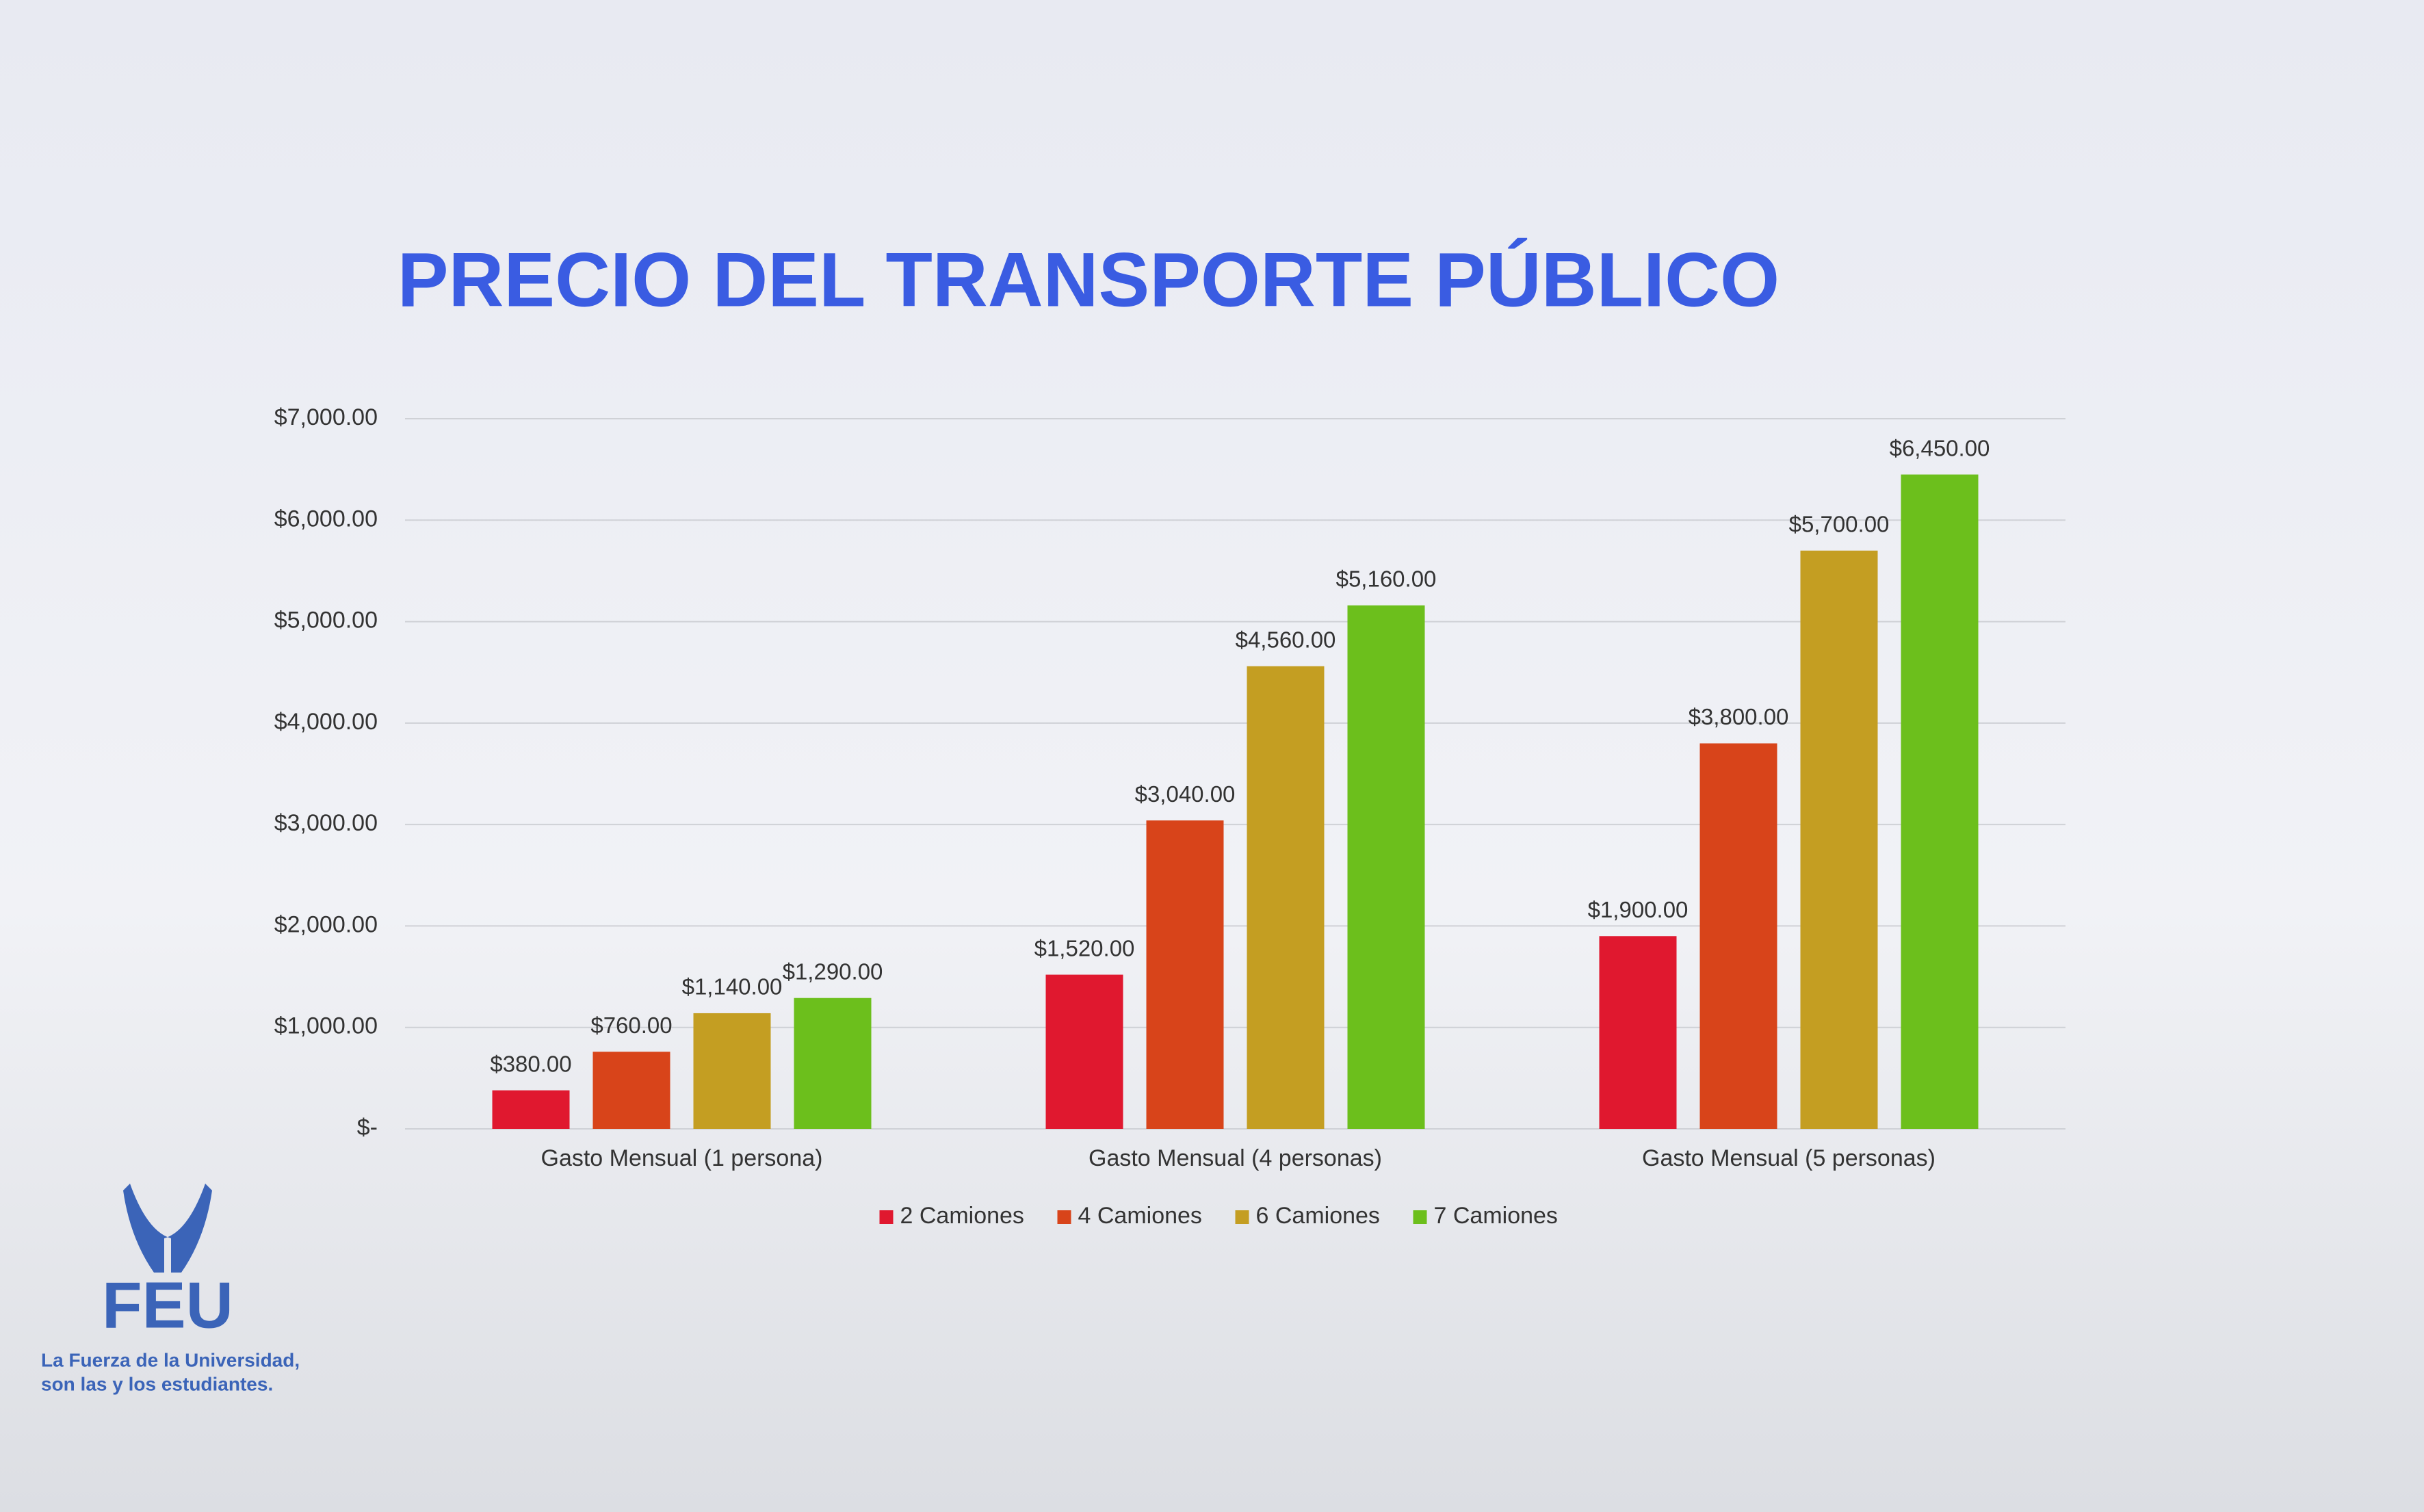 Image resolution: width=2424 pixels, height=1512 pixels. I want to click on value-label: $5,700.00, so click(1839, 523).